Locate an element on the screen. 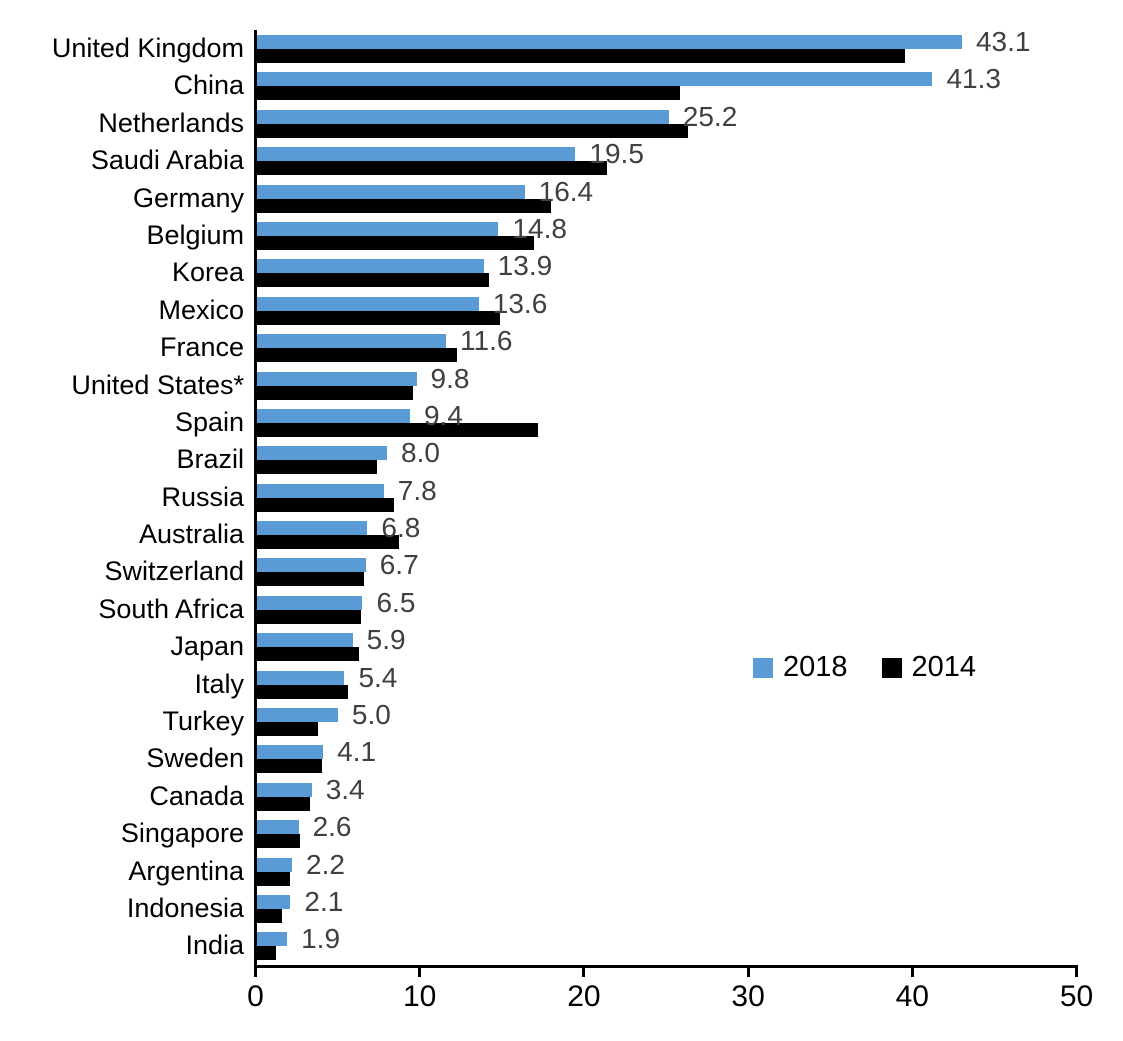 The width and height of the screenshot is (1123, 1041). value-label-2018: 14.8 is located at coordinates (539, 228).